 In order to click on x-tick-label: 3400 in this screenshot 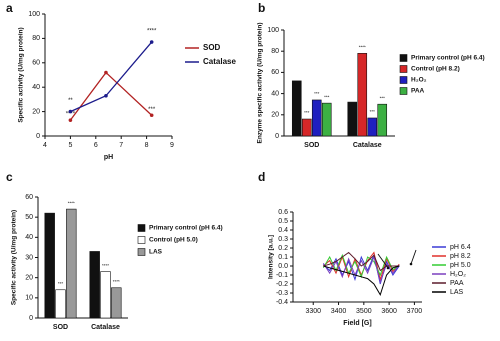, I will do `click(339, 311)`.